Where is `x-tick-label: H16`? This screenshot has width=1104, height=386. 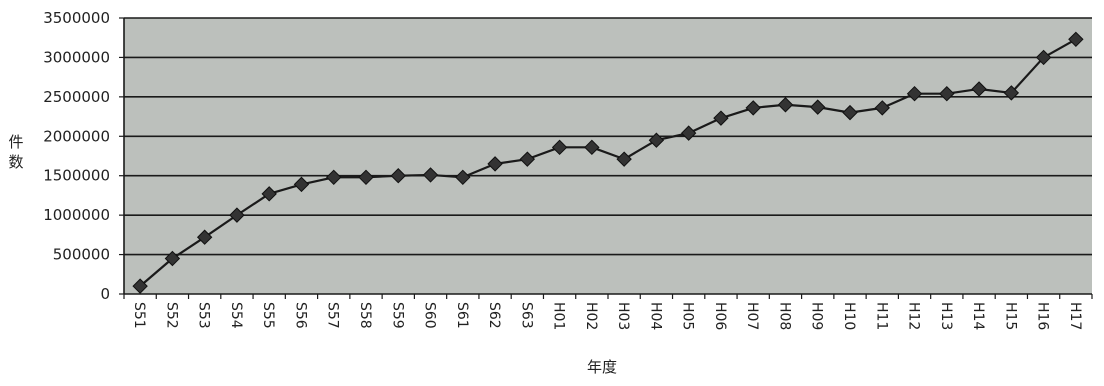 x-tick-label: H16 is located at coordinates (1043, 316).